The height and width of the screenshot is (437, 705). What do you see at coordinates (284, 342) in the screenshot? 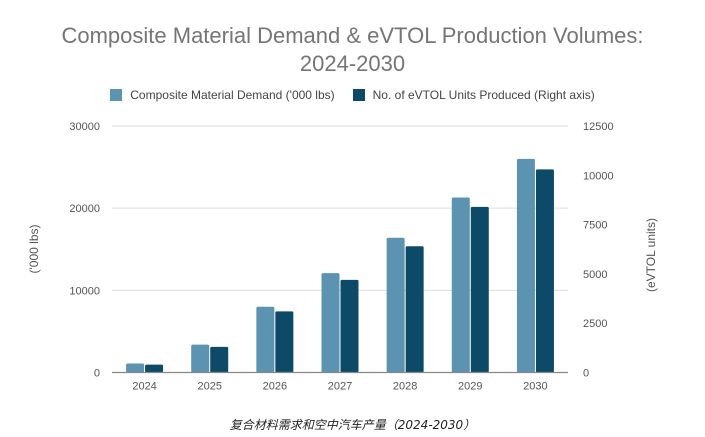
I see `bar-evtol-2026` at bounding box center [284, 342].